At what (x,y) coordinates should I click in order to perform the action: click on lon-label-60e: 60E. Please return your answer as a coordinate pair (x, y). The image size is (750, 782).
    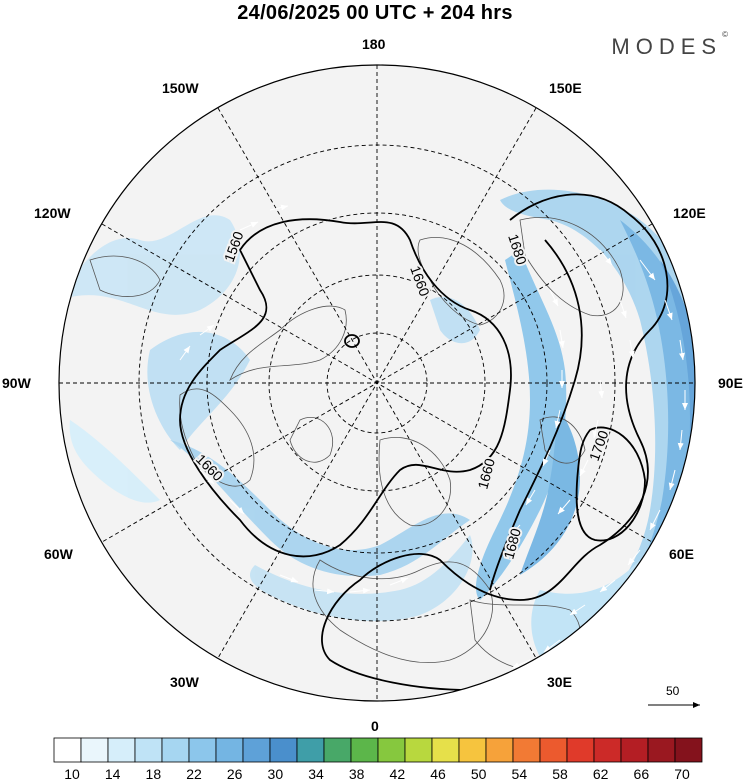
    Looking at the image, I should click on (681, 554).